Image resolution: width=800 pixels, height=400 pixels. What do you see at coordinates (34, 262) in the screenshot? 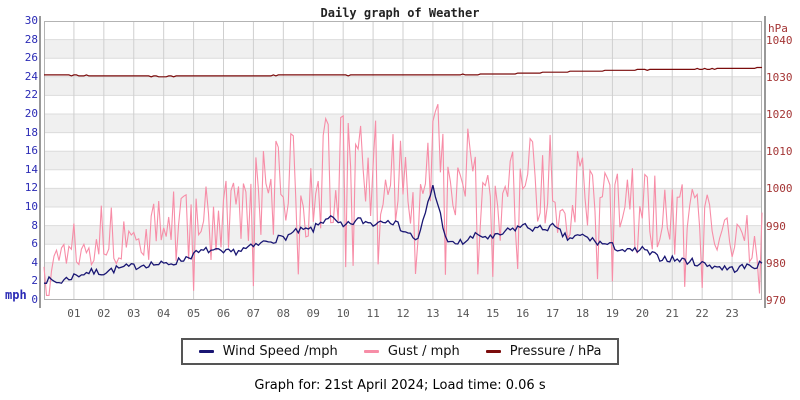
I see `y-axis-left-tick-label: 4` at bounding box center [34, 262].